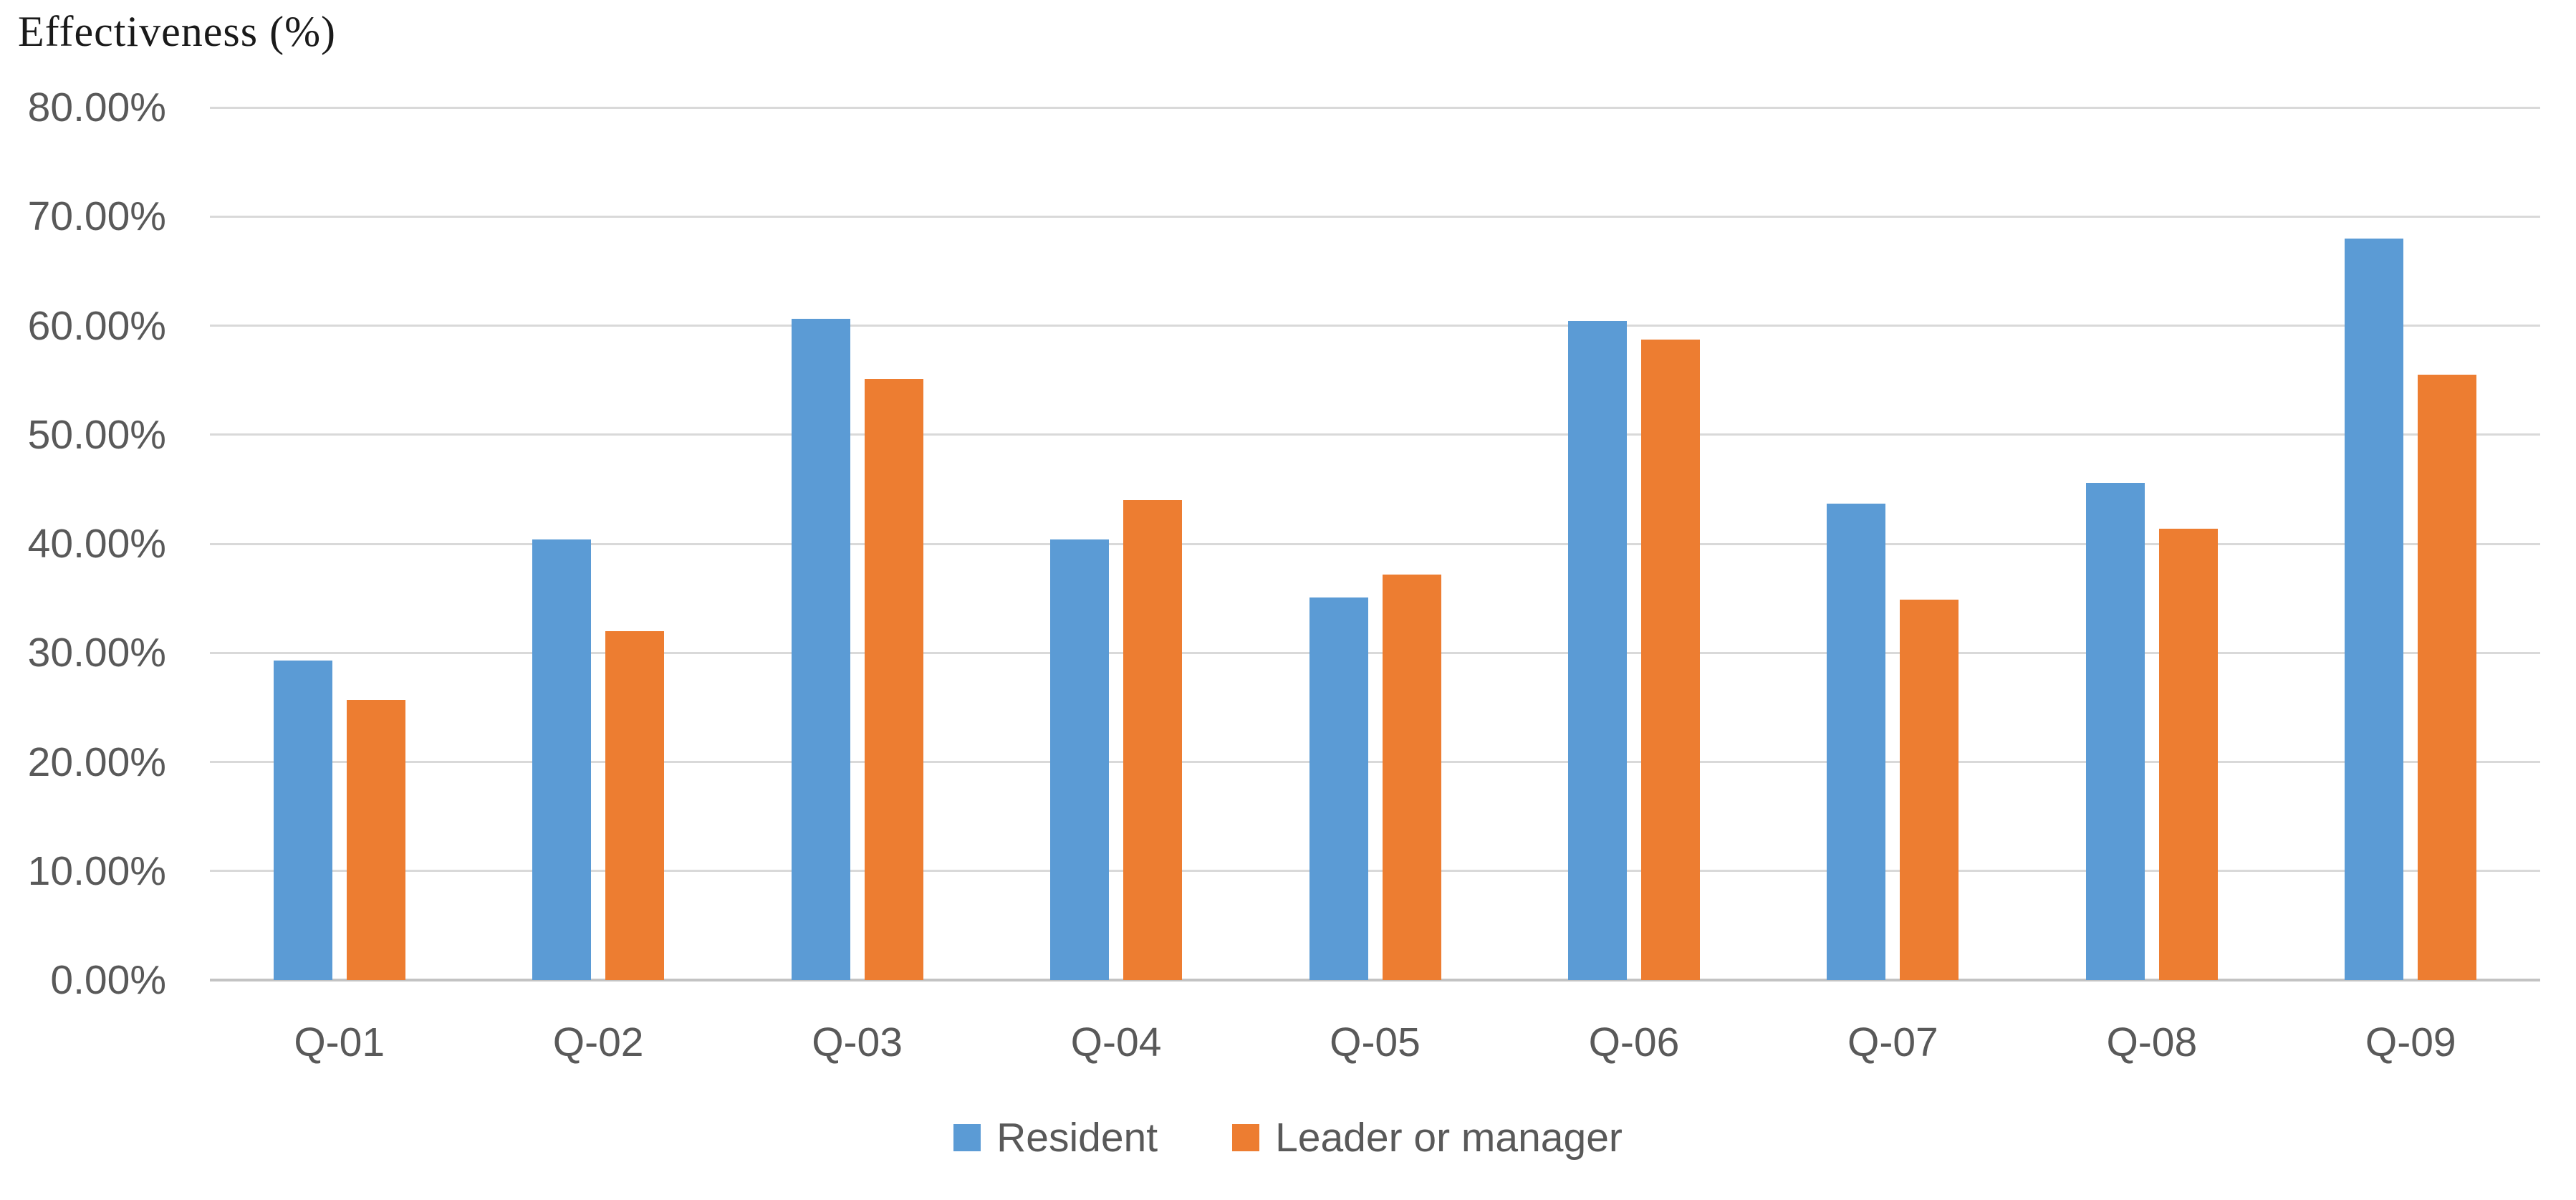  What do you see at coordinates (96, 325) in the screenshot?
I see `y-tick-label-60: 60.00%` at bounding box center [96, 325].